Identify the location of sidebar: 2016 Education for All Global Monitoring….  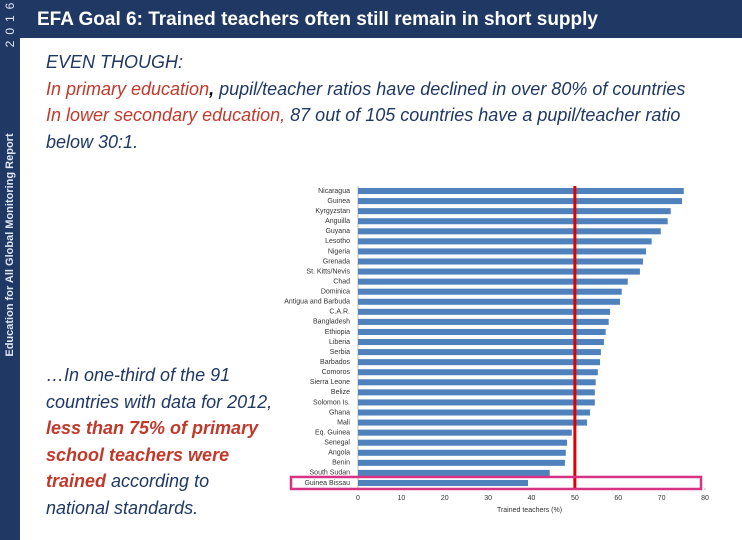
(10, 270).